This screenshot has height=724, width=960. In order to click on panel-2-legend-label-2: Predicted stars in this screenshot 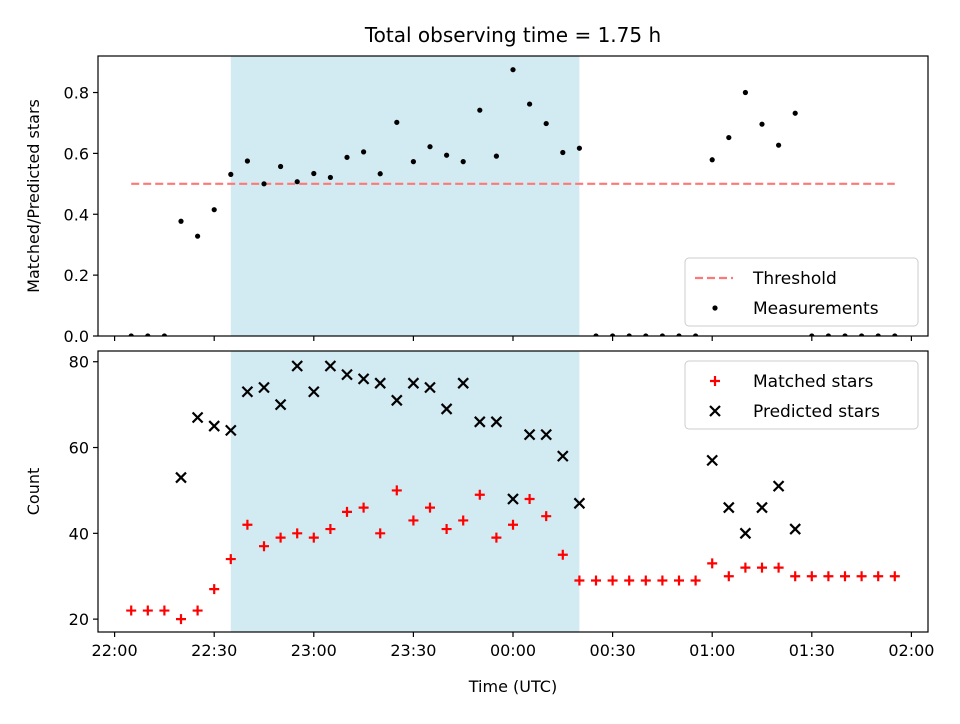, I will do `click(816, 412)`.